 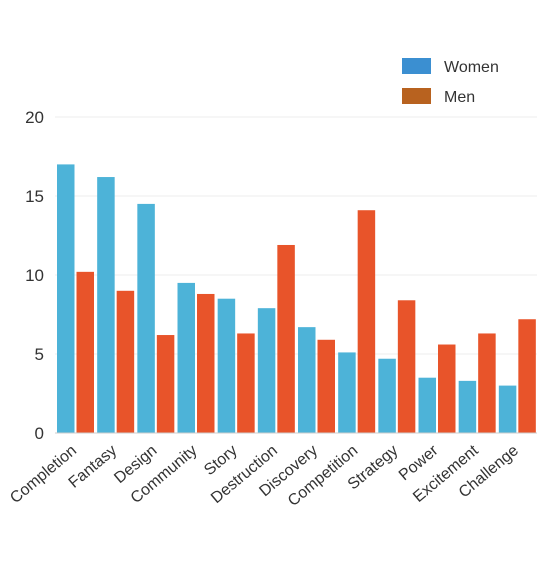 I want to click on y-tick-label: 10, so click(x=34, y=275).